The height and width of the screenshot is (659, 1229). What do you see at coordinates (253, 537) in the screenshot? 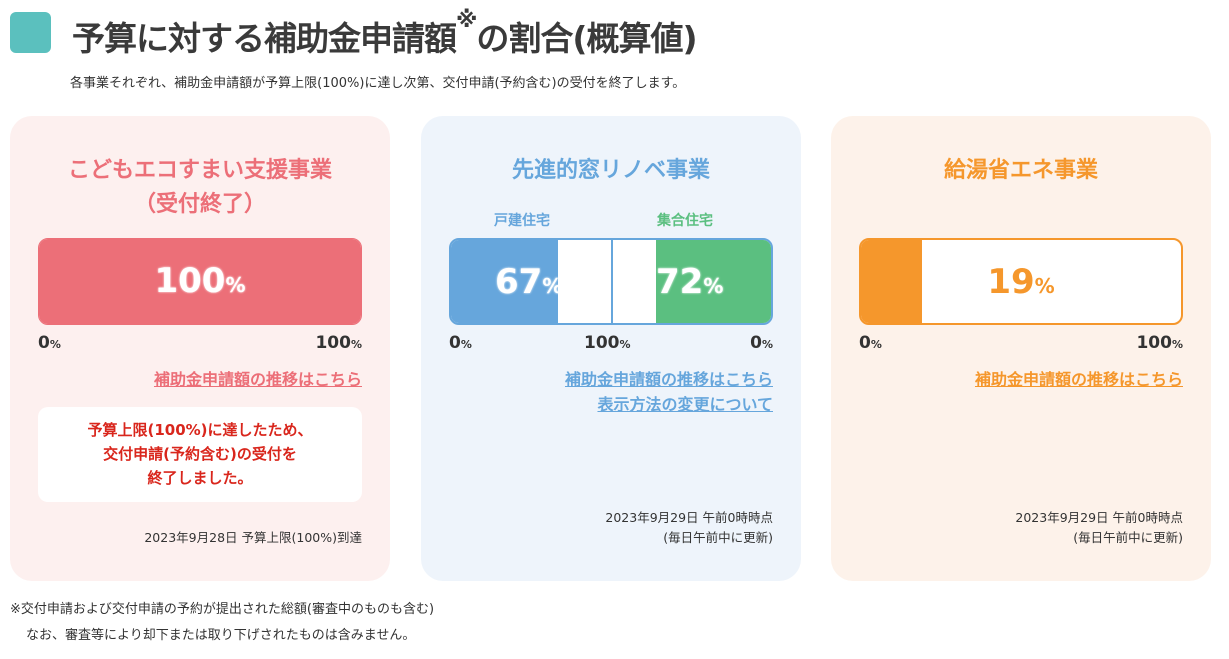
I see `status-note: 2023年9月28日 予算上限(100%)到達` at bounding box center [253, 537].